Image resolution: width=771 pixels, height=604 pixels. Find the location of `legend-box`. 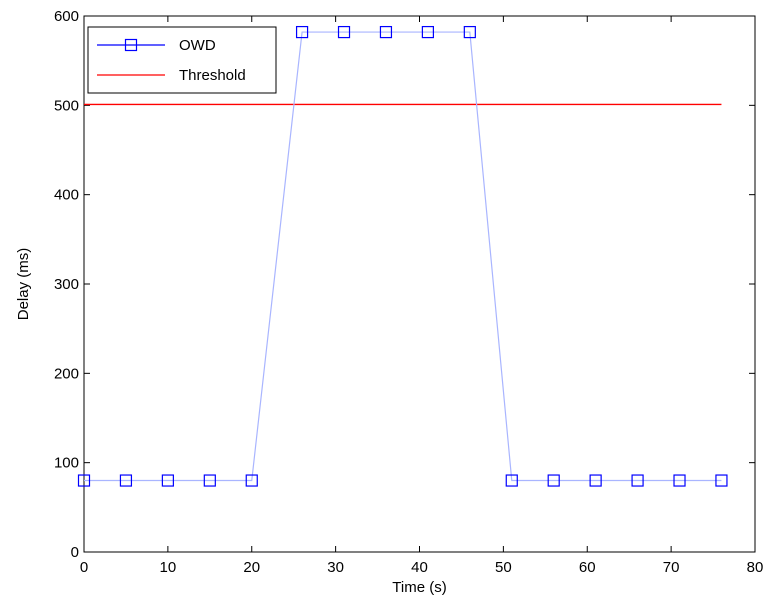

legend-box is located at coordinates (182, 60).